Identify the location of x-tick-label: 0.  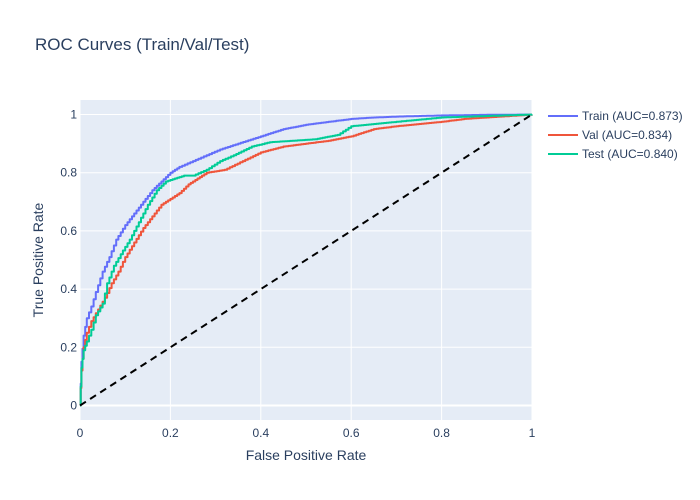
(80, 433).